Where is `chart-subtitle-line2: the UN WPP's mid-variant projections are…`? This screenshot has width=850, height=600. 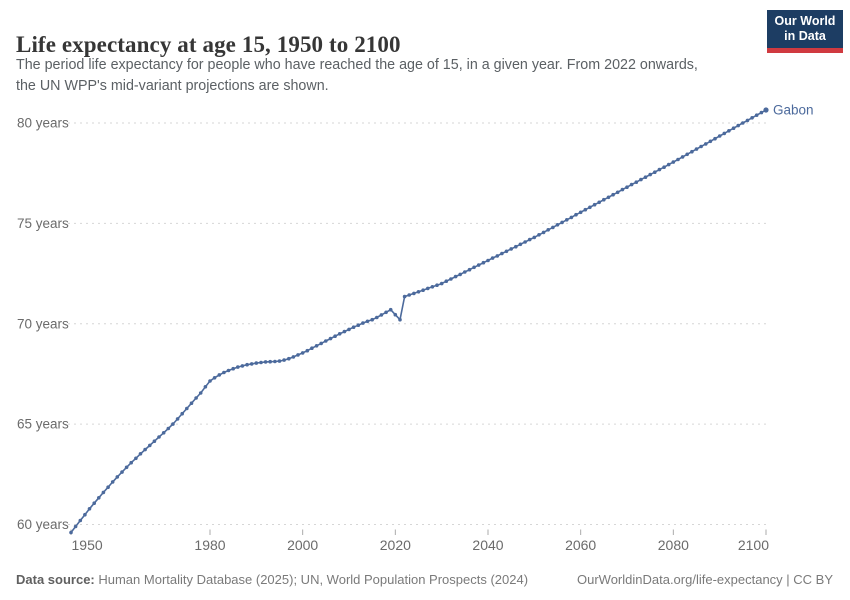
chart-subtitle-line2: the UN WPP's mid-variant projections are… is located at coordinates (172, 86).